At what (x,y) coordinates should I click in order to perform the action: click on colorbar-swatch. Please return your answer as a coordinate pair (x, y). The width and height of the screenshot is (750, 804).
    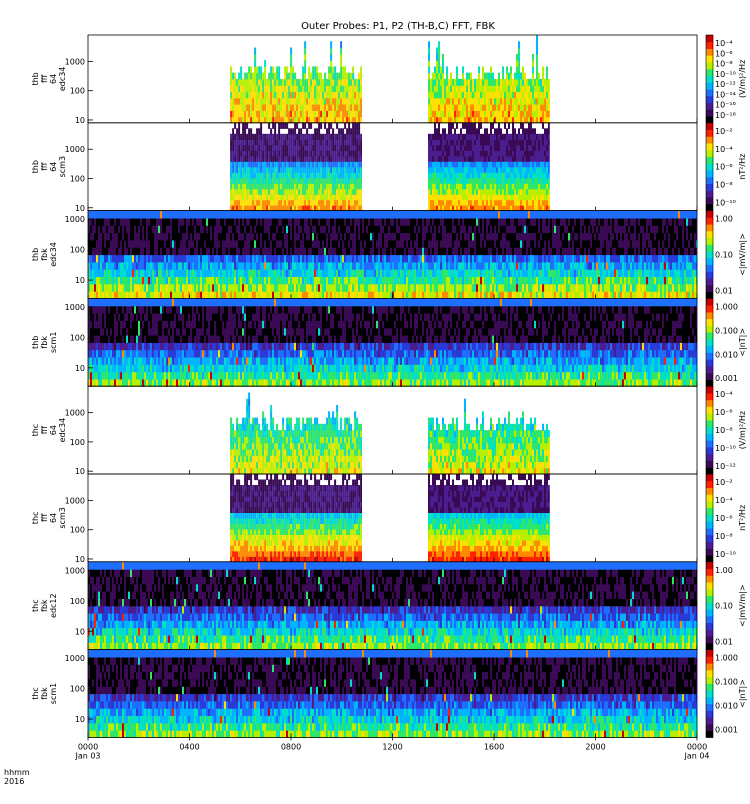
    Looking at the image, I should click on (709, 65).